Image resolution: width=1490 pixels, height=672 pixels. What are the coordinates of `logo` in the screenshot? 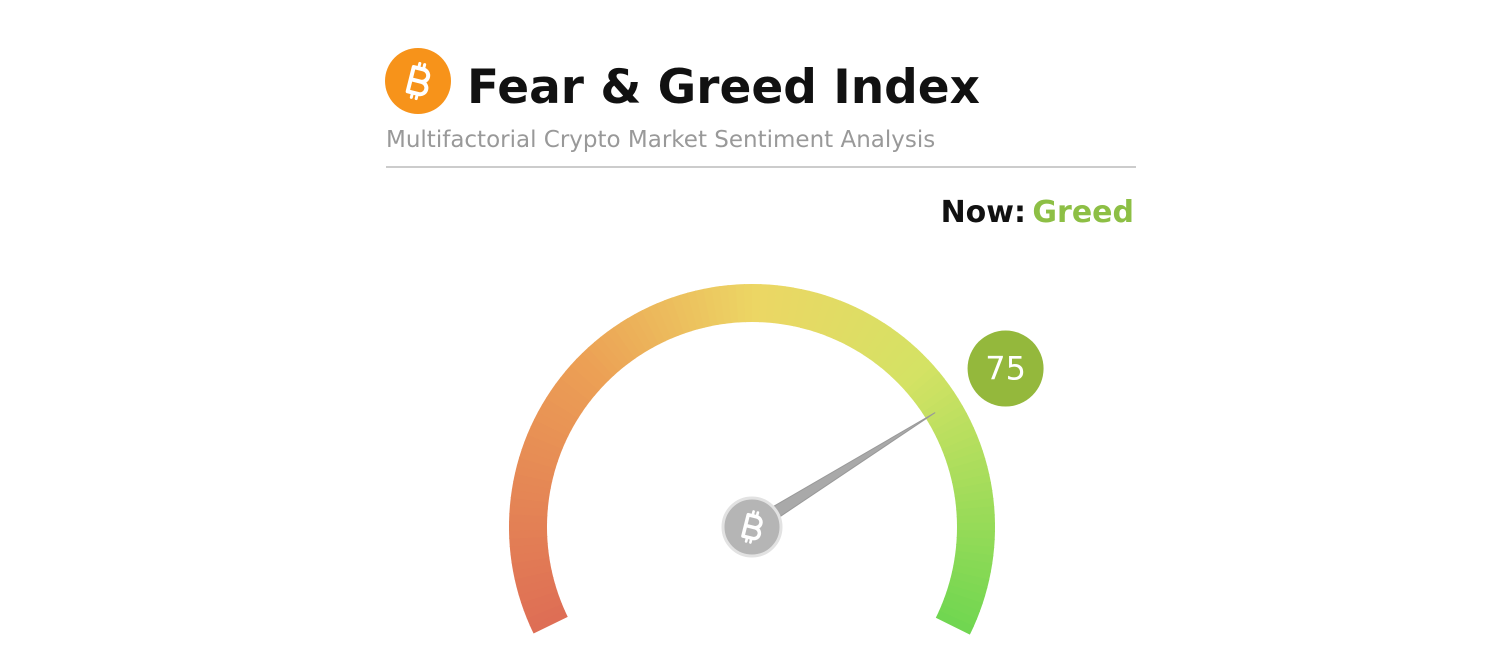 It's located at (418, 81).